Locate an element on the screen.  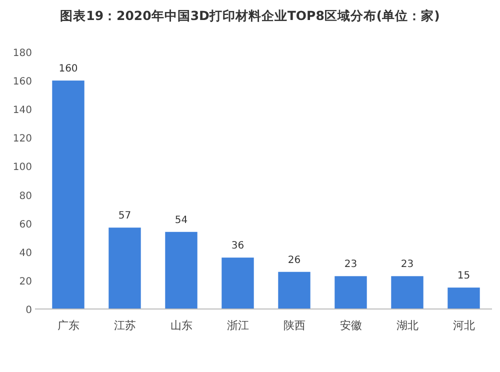
y-tick-label: 40 is located at coordinates (25, 253).